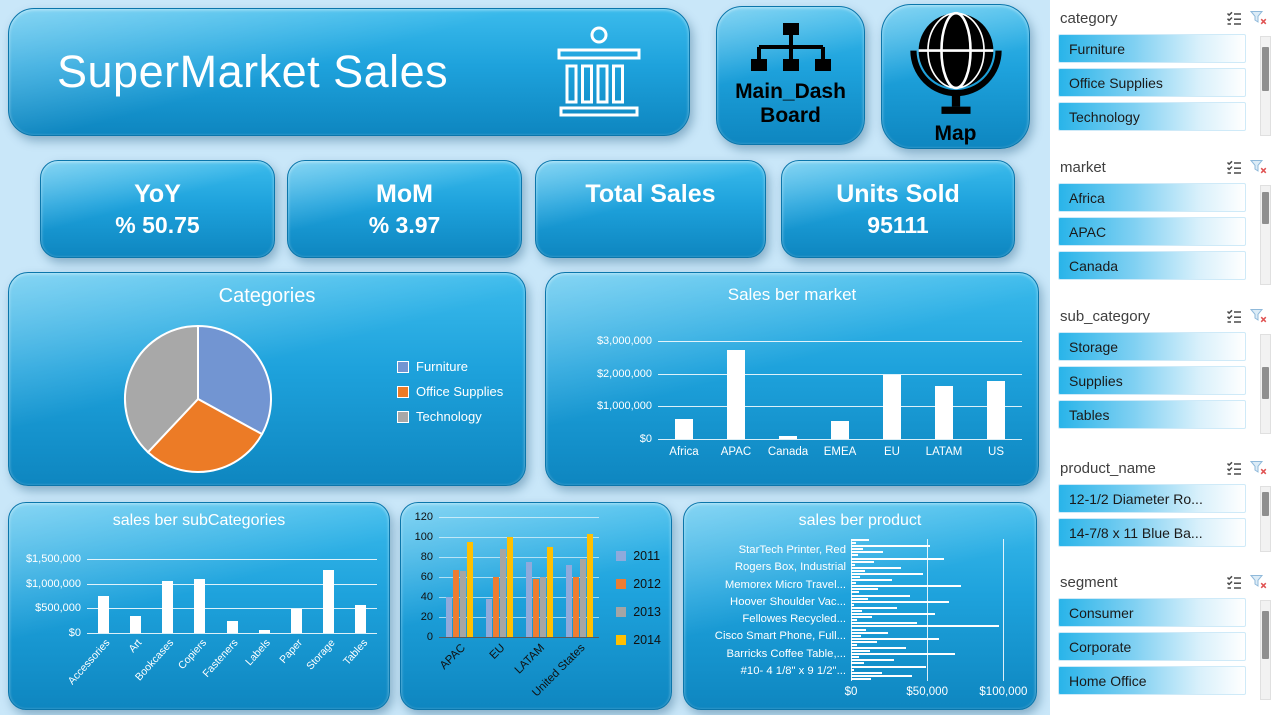 The height and width of the screenshot is (715, 1274). Describe the element at coordinates (931, 610) in the screenshot. I see `sales-by-product-plot` at that location.